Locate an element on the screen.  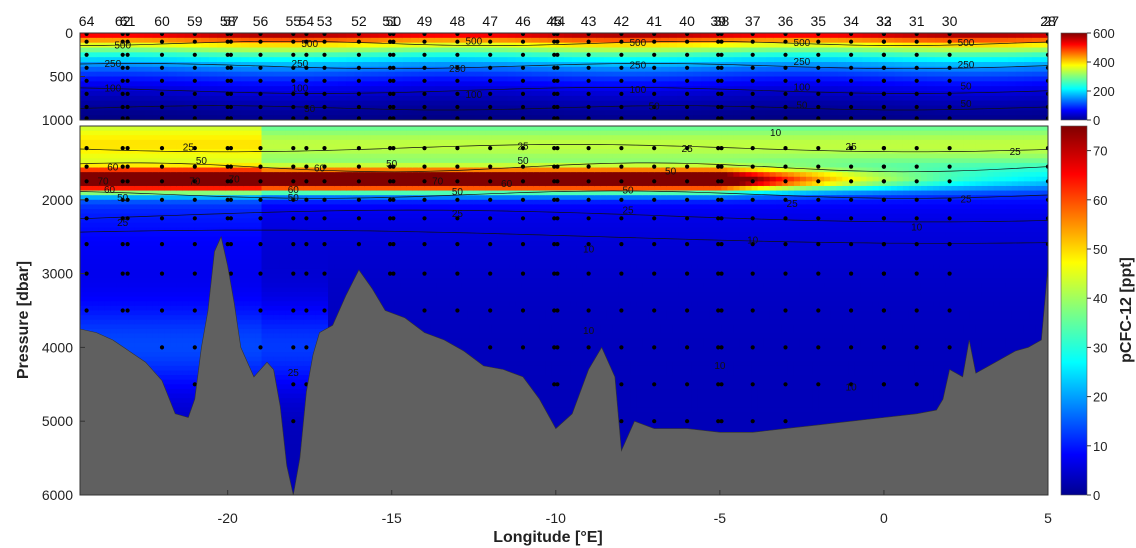
station-label: 43 is located at coordinates (589, 21).